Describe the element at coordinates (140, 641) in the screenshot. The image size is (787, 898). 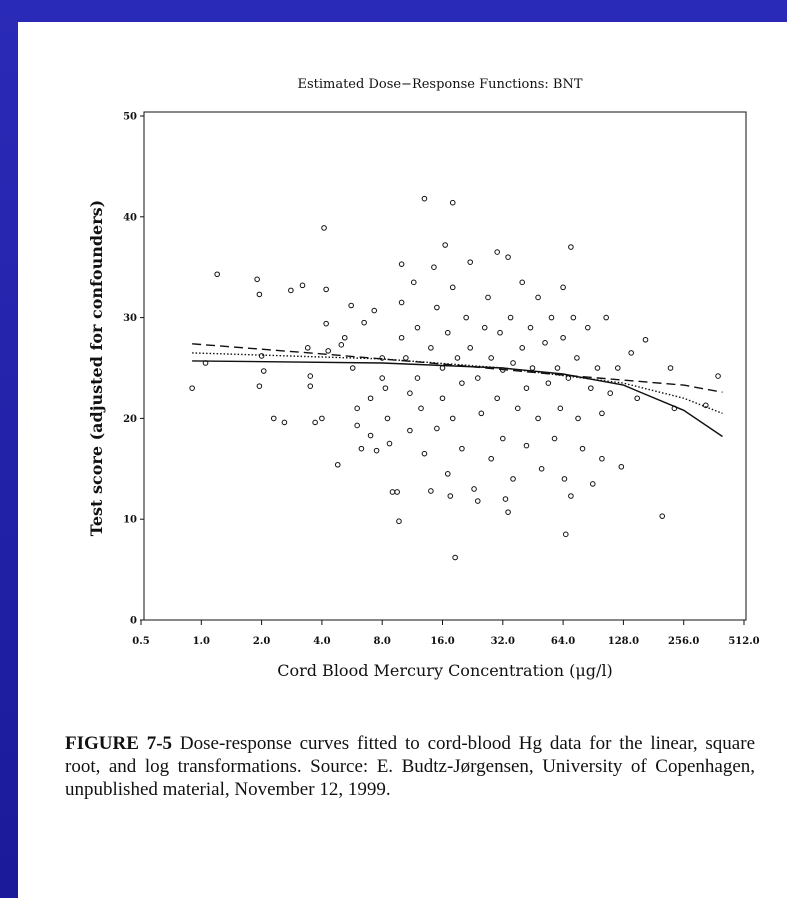
I see `x-tick-label: 0.5` at that location.